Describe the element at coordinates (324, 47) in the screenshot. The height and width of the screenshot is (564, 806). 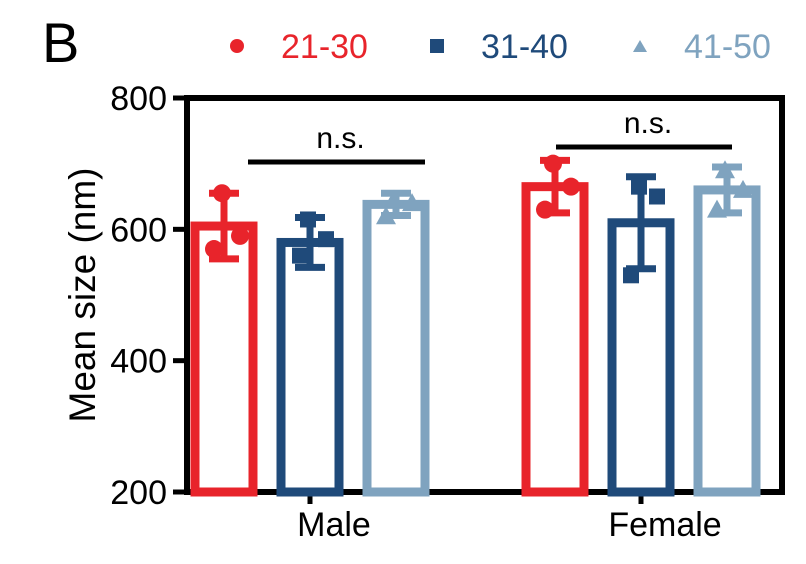
I see `legend-label: 21-30` at that location.